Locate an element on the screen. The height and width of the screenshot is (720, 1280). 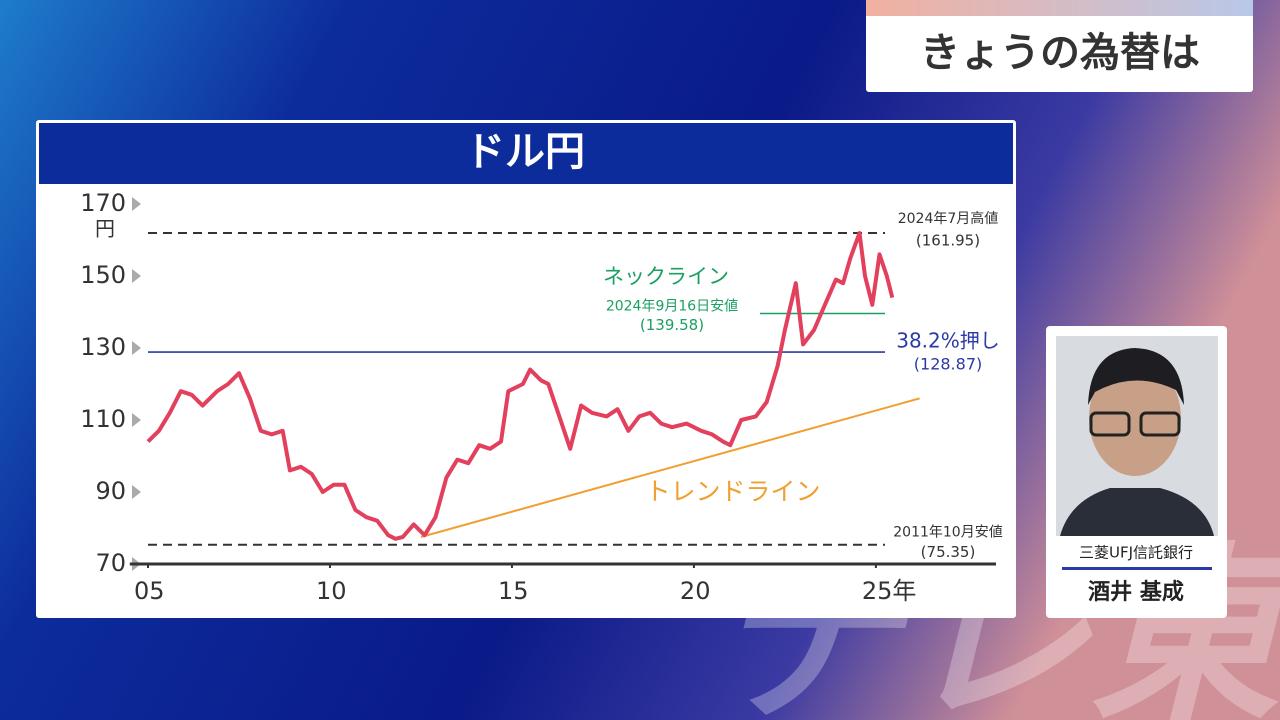
reference-value-label: (161.95) is located at coordinates (948, 240).